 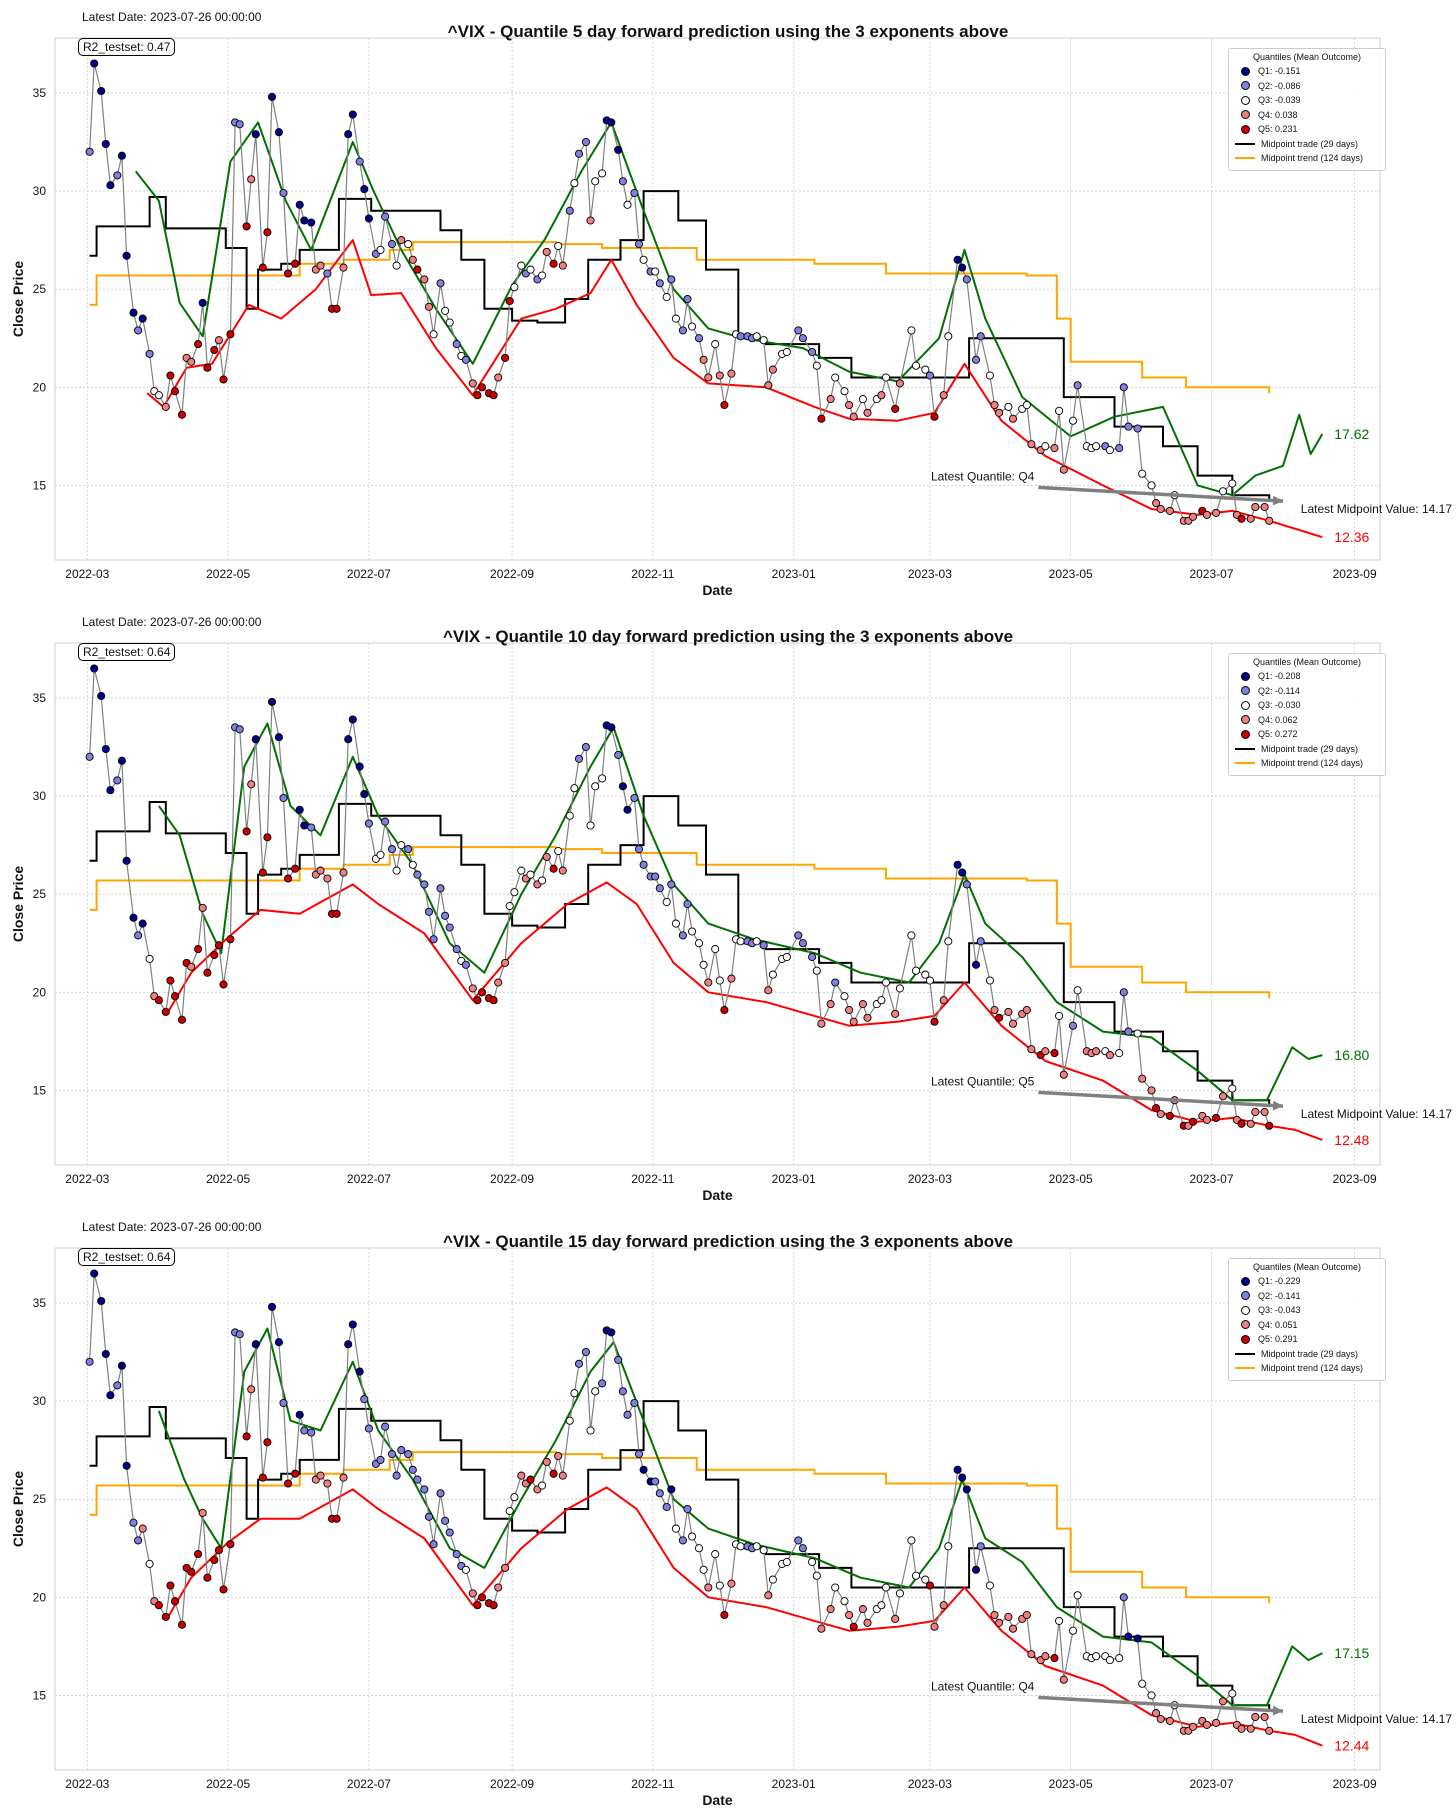 What do you see at coordinates (1278, 1105) in the screenshot?
I see `arrow-head-icon` at bounding box center [1278, 1105].